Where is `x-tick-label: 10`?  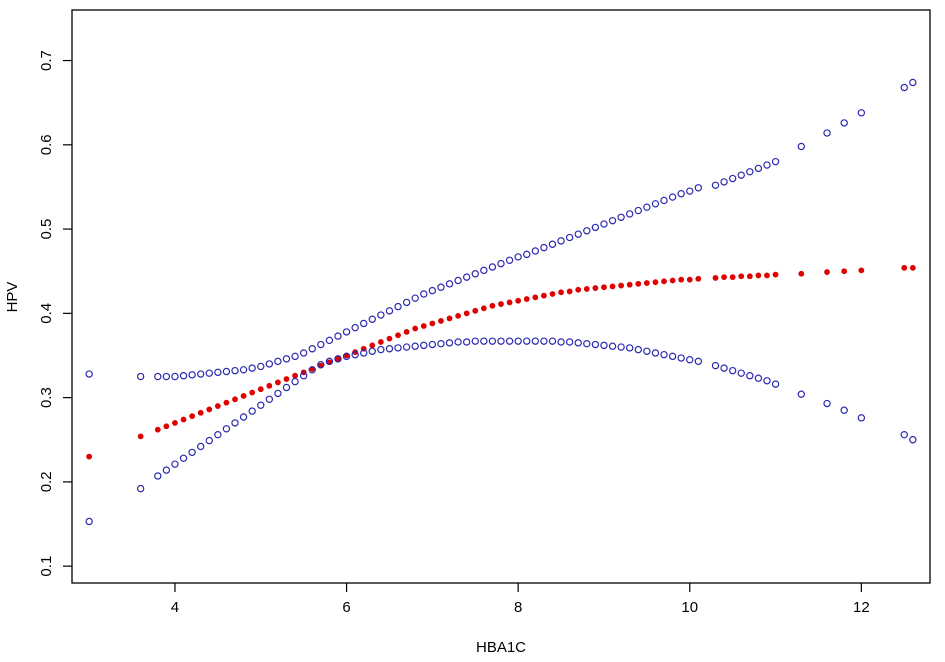 x-tick-label: 10 is located at coordinates (689, 607).